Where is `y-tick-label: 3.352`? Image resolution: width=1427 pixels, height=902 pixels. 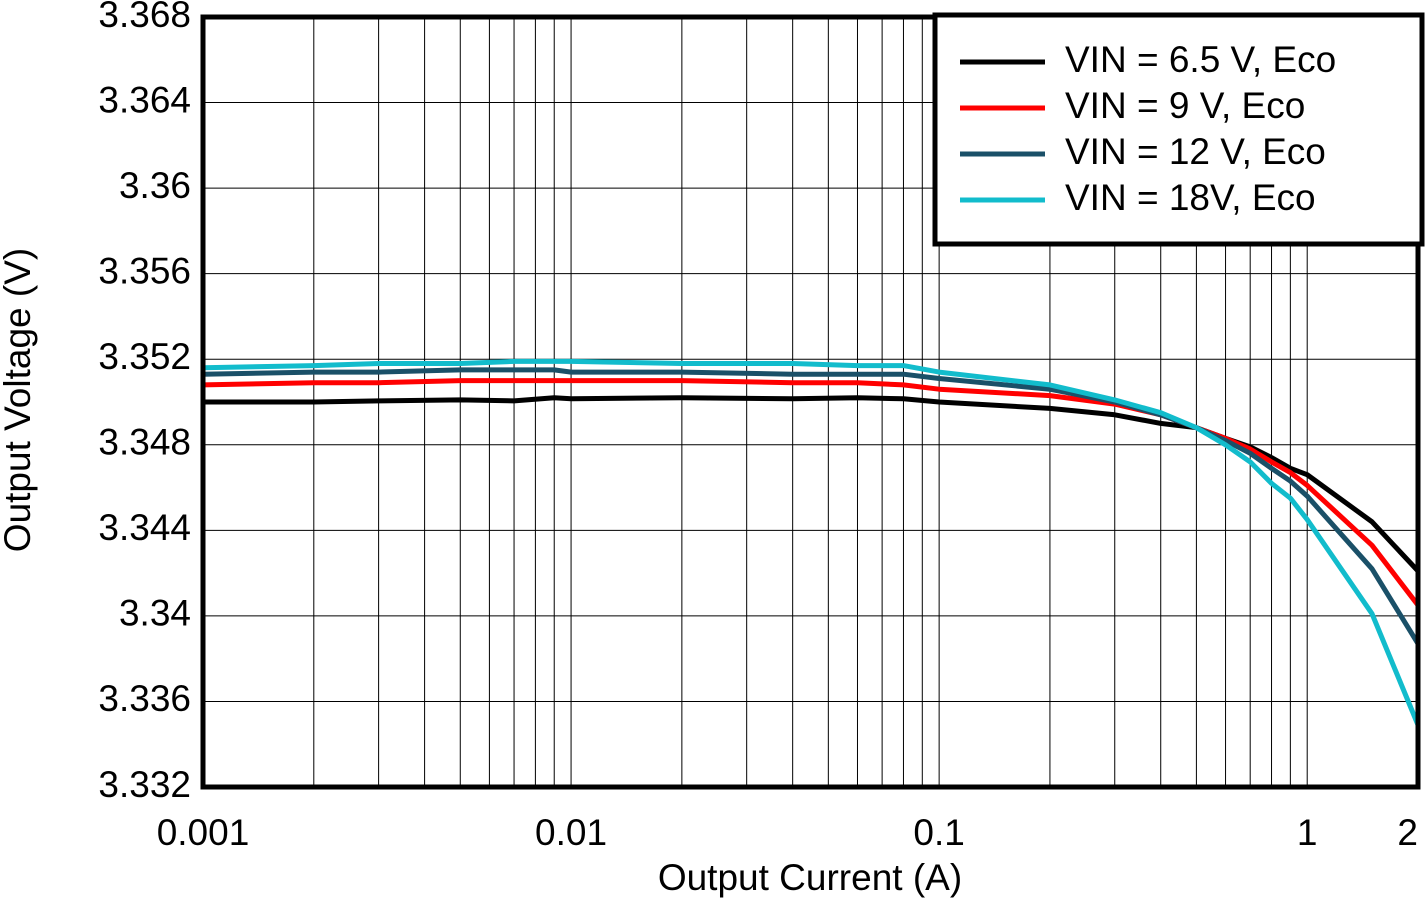
y-tick-label: 3.352 is located at coordinates (144, 356).